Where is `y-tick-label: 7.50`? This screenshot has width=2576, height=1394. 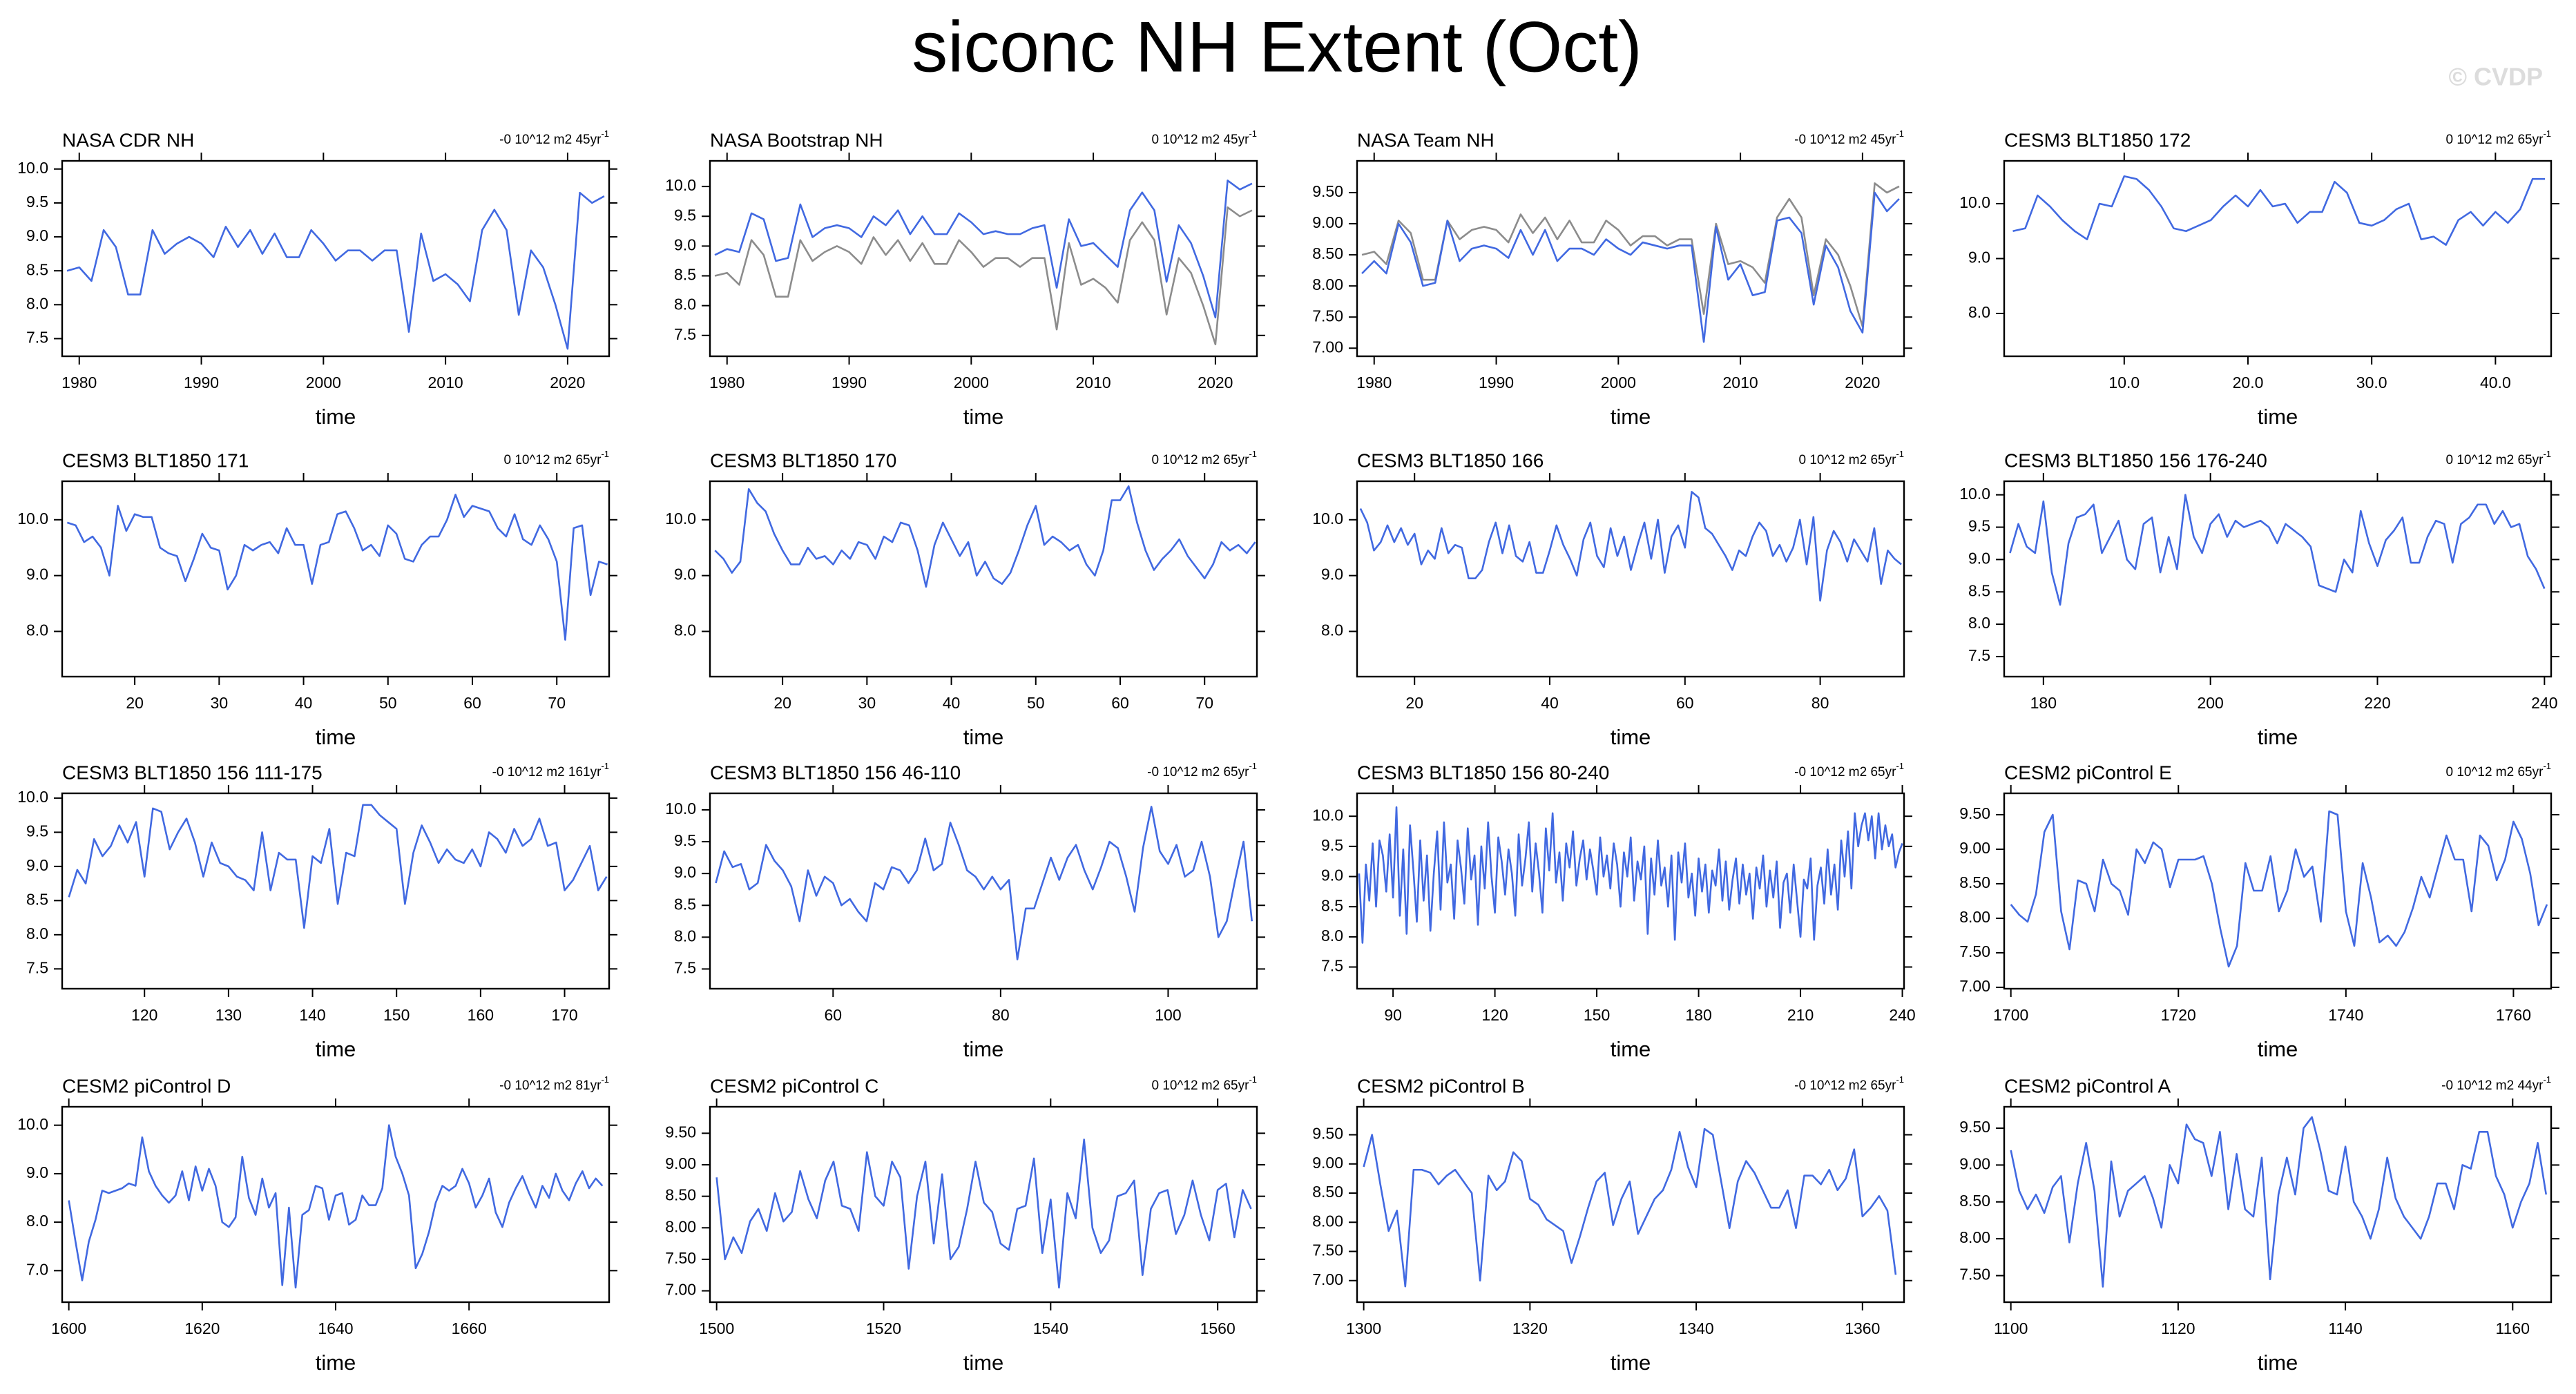 y-tick-label: 7.50 is located at coordinates (680, 1258).